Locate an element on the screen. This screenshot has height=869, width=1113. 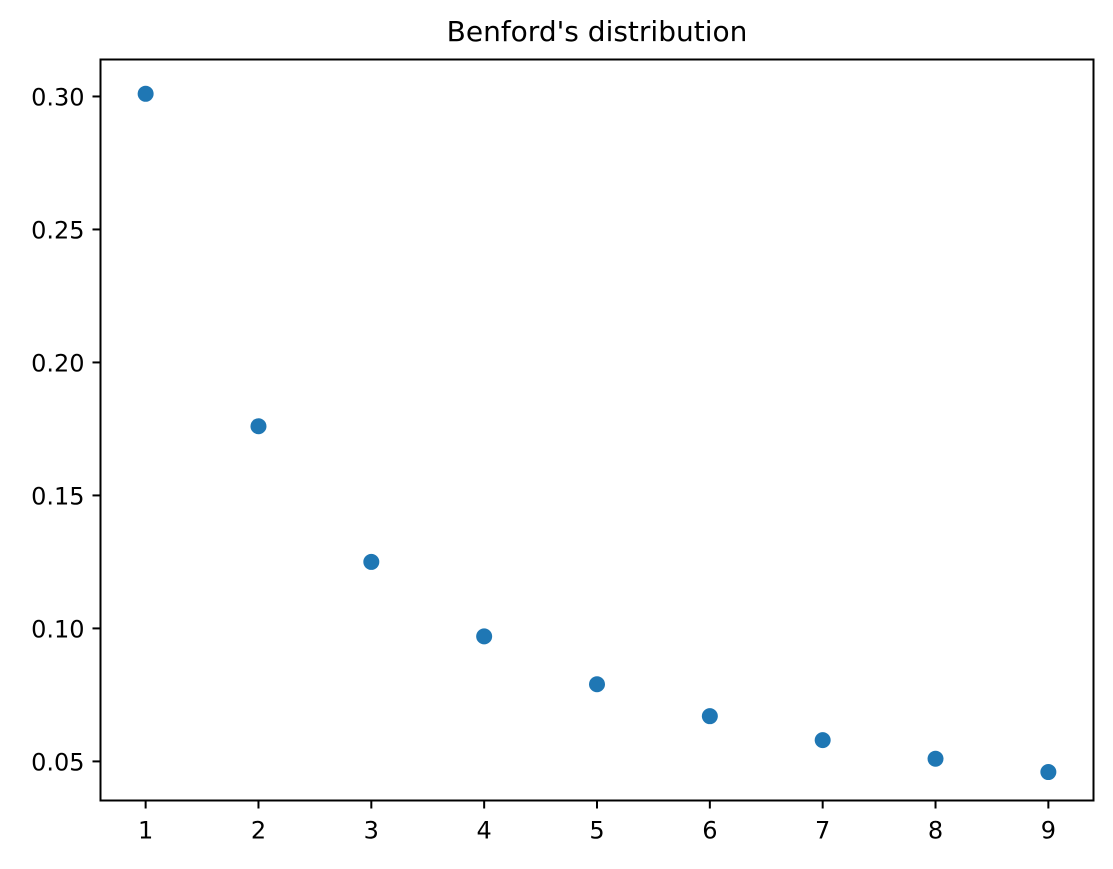
x-axis-ticks: 1 2 3 4 5 6 7 8 9 is located at coordinates (597, 822).